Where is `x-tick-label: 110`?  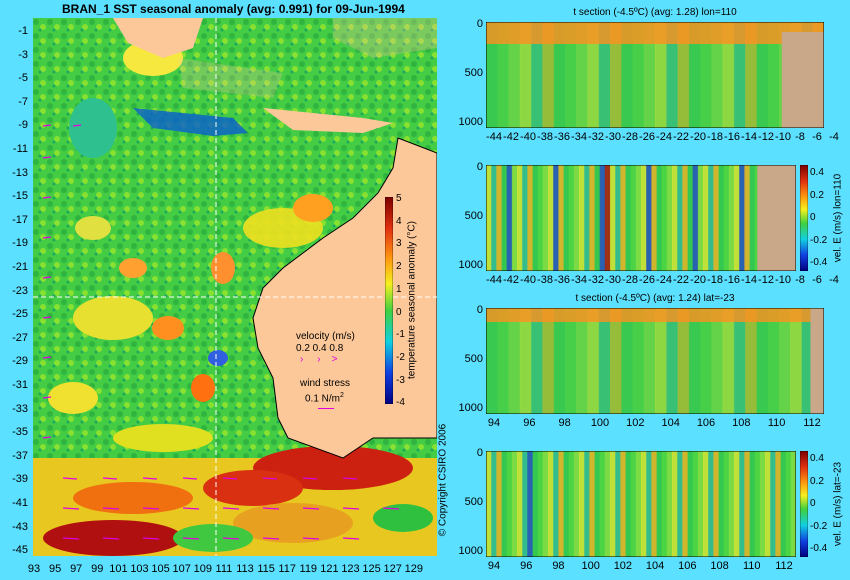
x-tick-label: 110 is located at coordinates (751, 566).